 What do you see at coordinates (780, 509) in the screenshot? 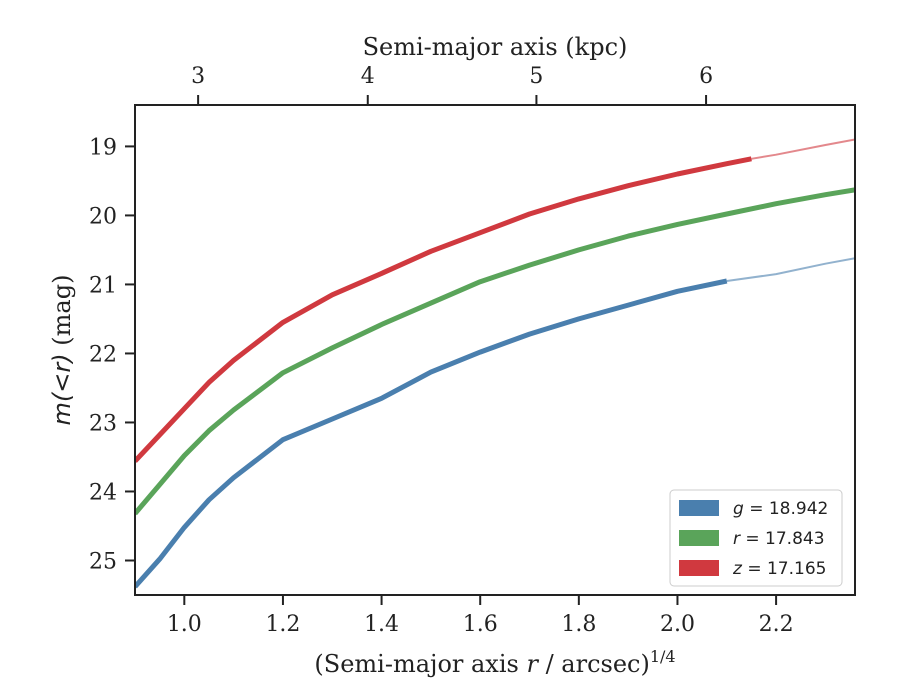
I see `legend-label-g: g = 18.942` at bounding box center [780, 509].